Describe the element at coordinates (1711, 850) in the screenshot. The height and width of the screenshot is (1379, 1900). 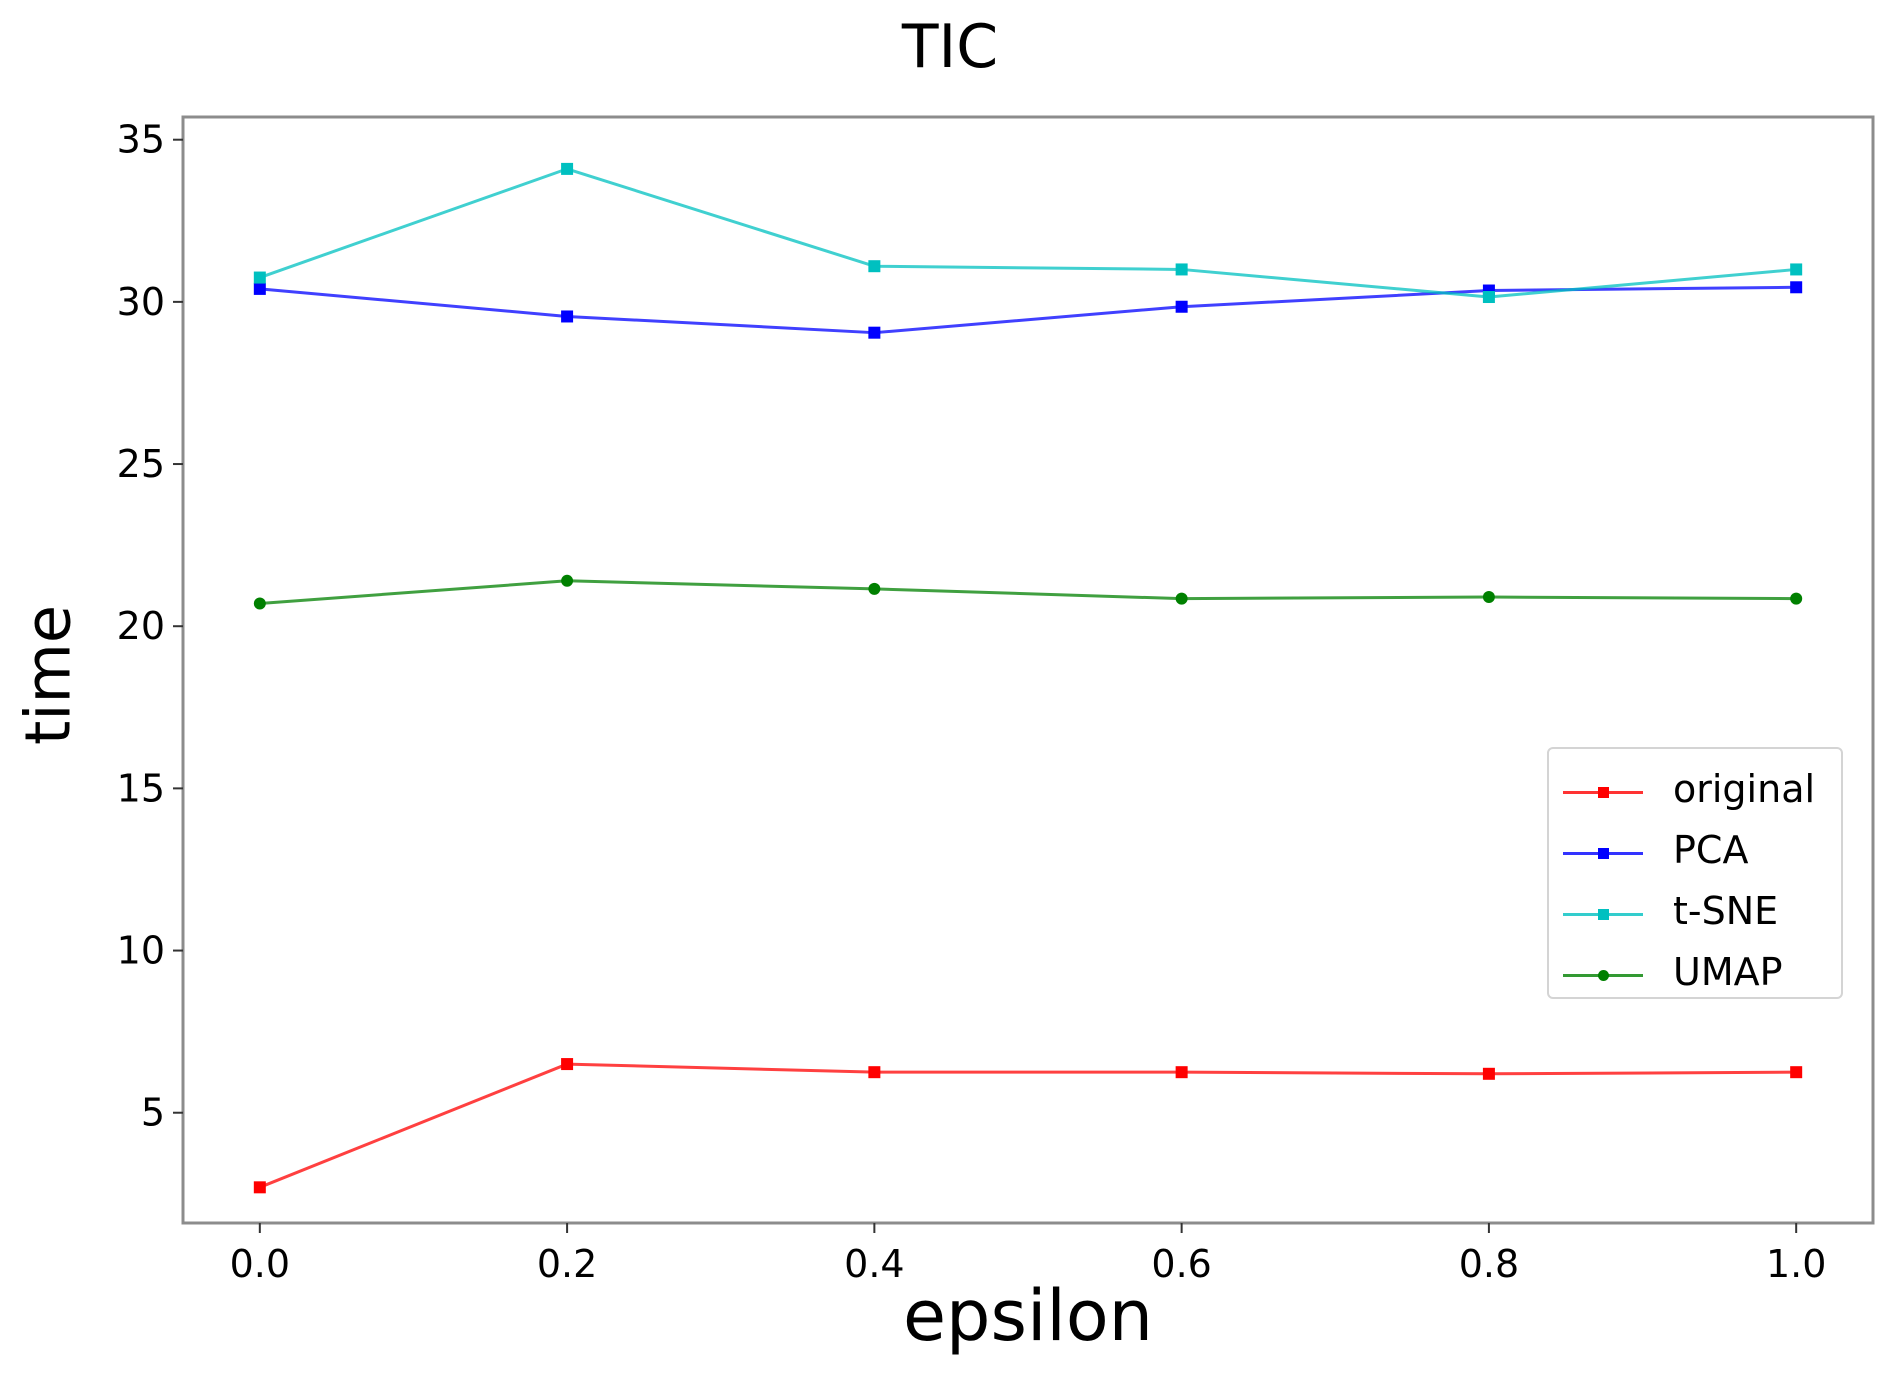
I see `legend-label-pca: PCA` at that location.